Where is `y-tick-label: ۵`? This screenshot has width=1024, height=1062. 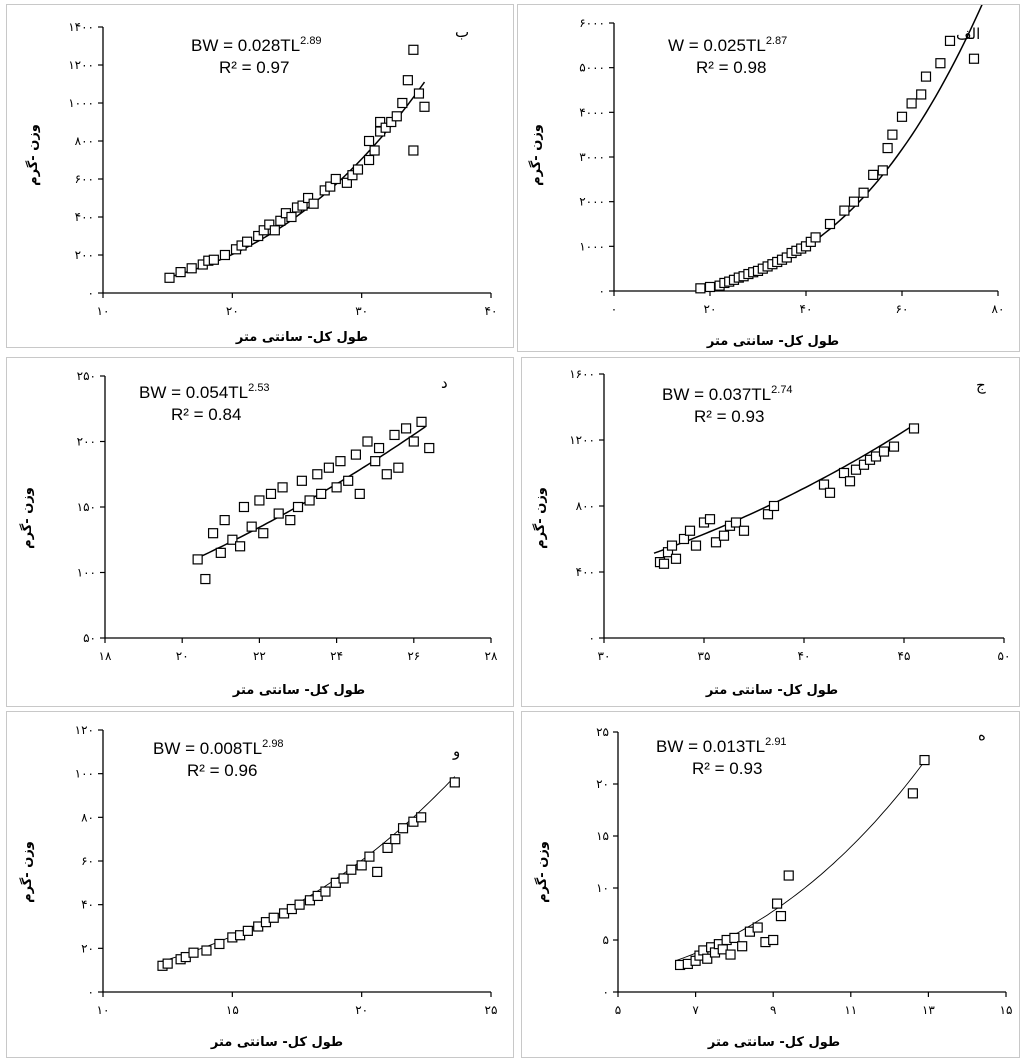 y-tick-label: ۵ is located at coordinates (606, 940).